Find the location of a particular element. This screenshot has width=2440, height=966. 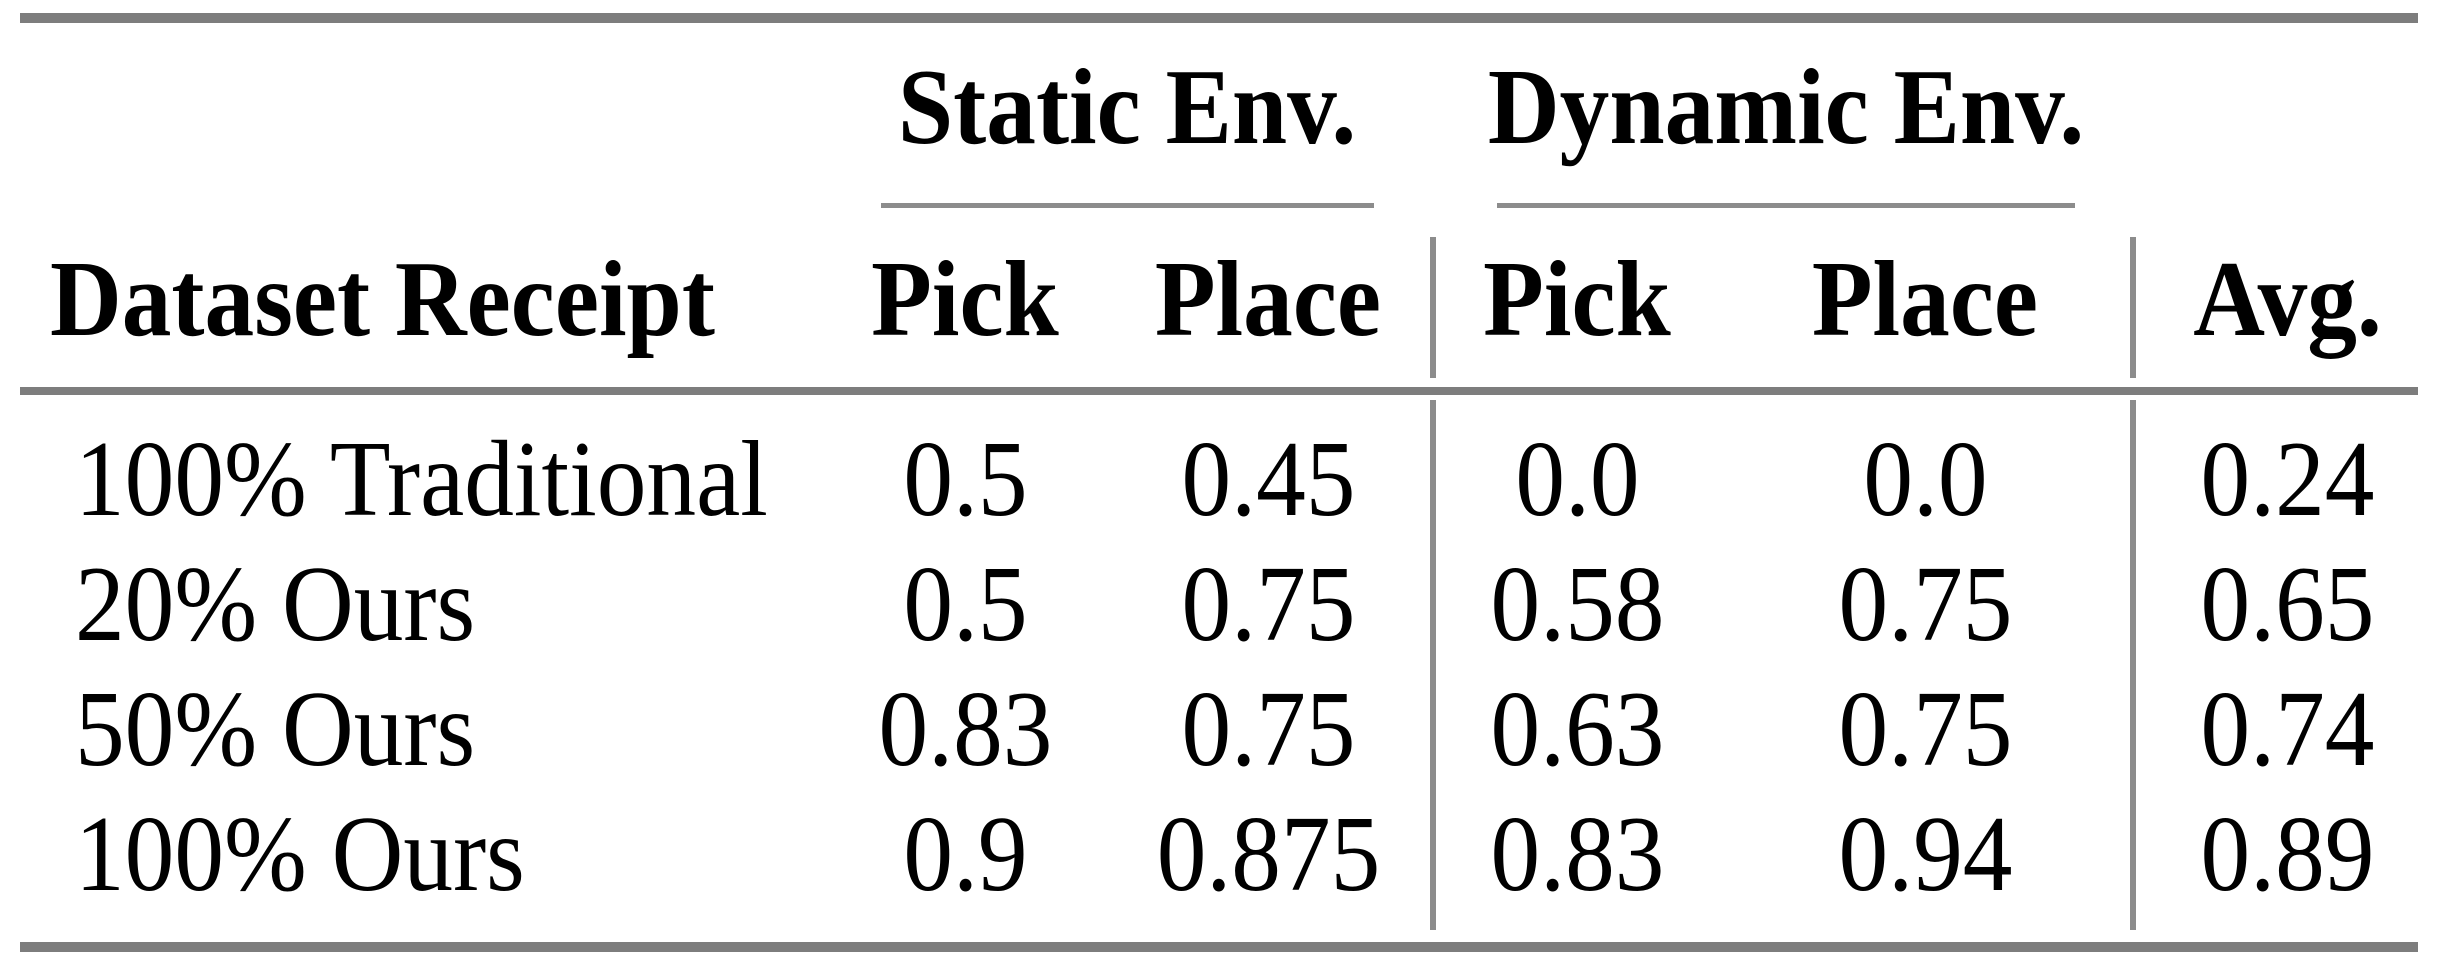

cell-value: 0.94 is located at coordinates (1925, 854).